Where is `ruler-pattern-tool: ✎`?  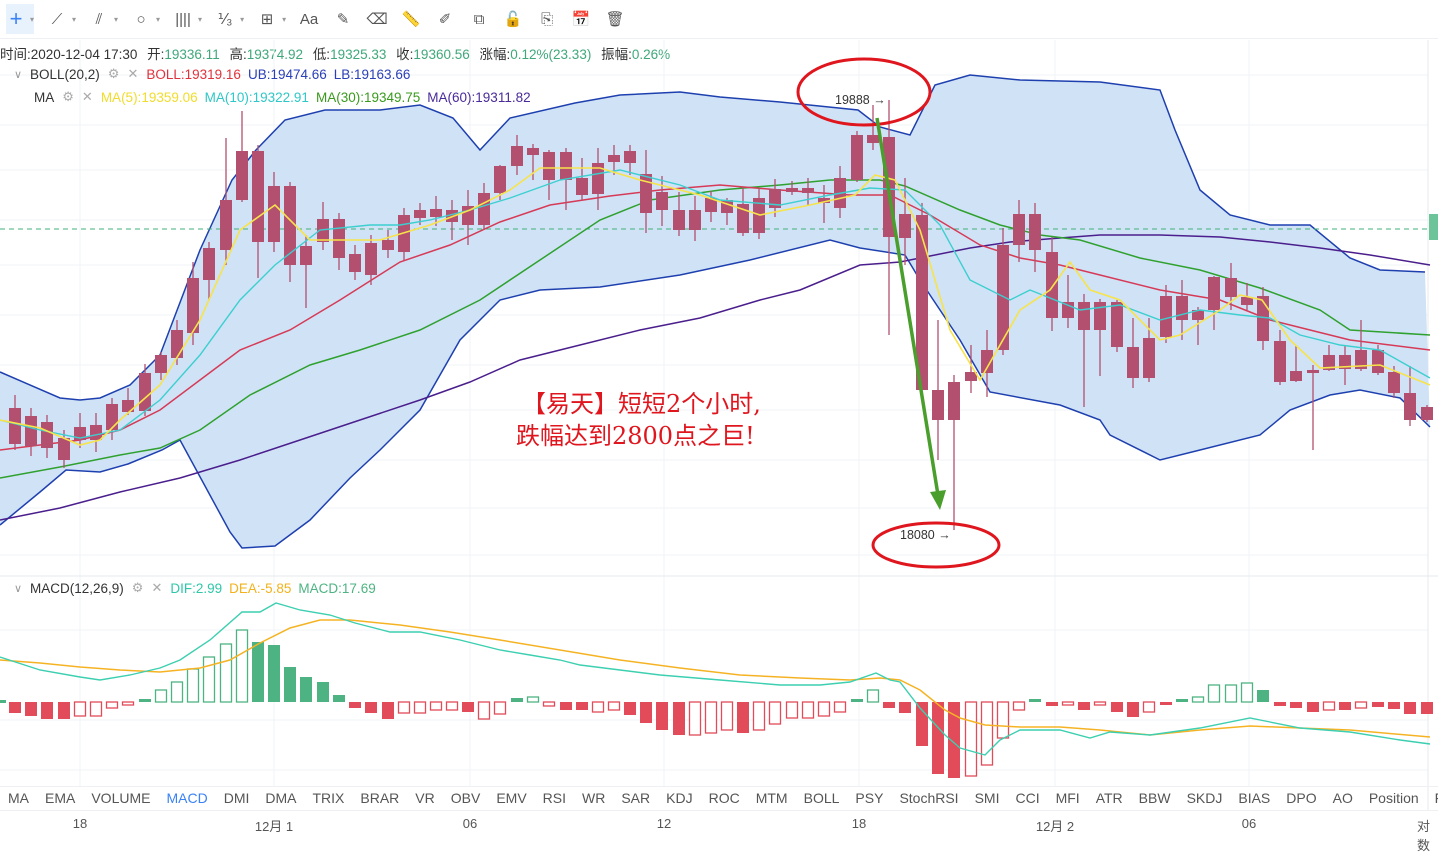
ruler-pattern-tool: ✎ is located at coordinates (343, 19).